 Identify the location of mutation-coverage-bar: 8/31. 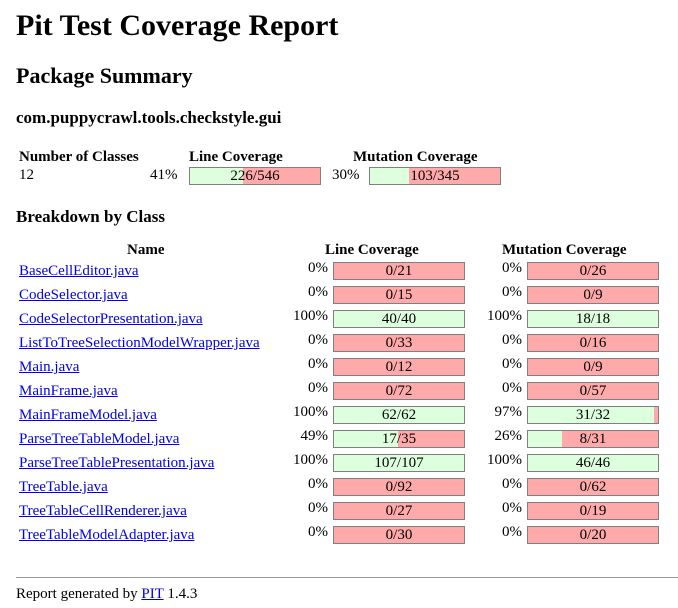
(593, 439).